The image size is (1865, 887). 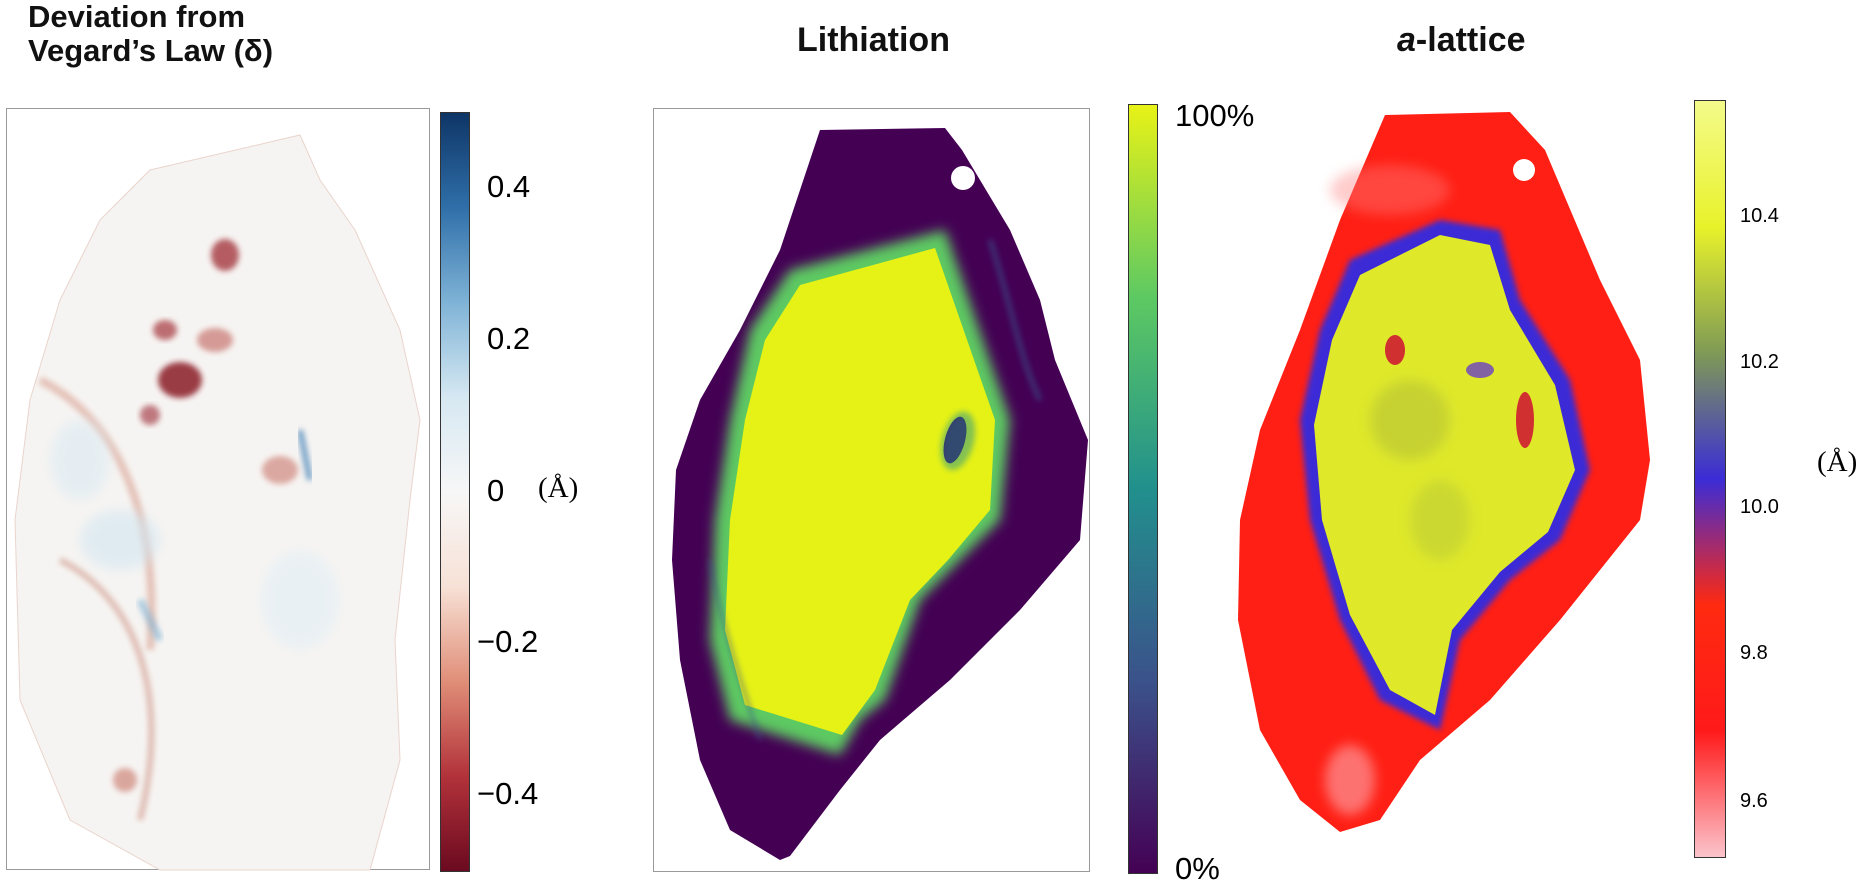 What do you see at coordinates (496, 490) in the screenshot?
I see `panel1-tick-0: 0` at bounding box center [496, 490].